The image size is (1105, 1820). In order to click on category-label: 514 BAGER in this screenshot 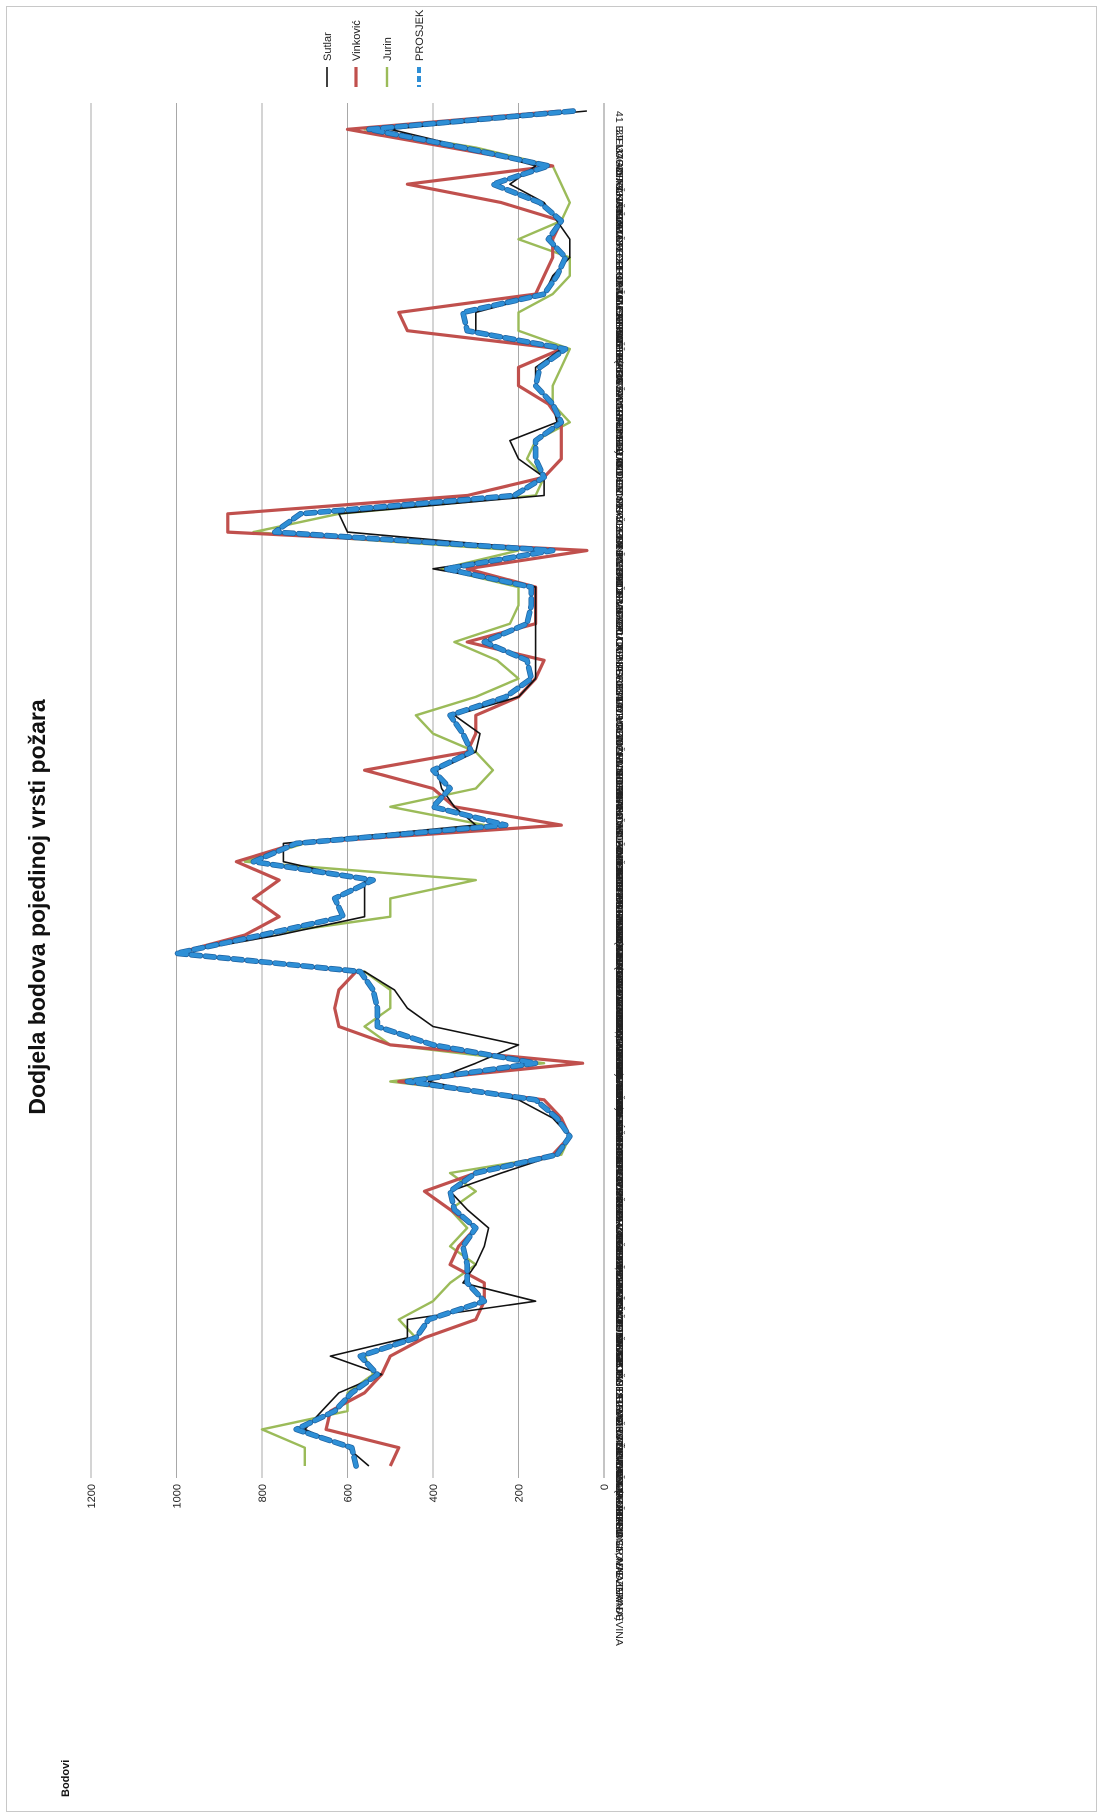, I will do `click(619, 396)`.